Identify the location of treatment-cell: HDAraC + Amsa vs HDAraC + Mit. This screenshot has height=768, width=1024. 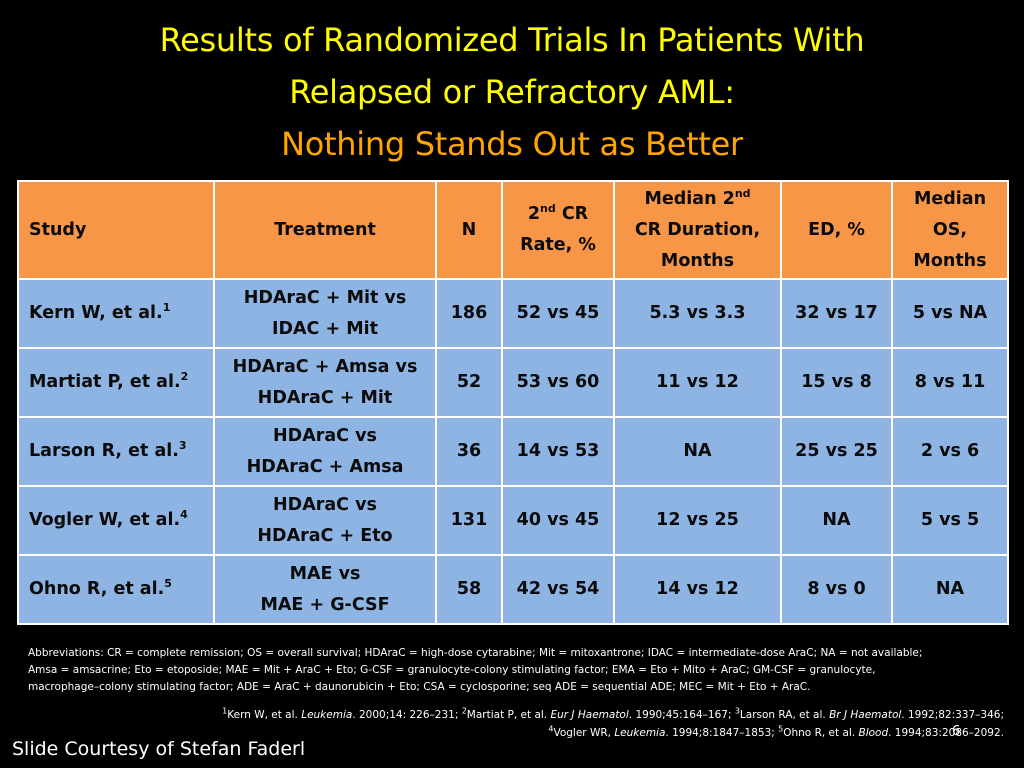
(325, 382).